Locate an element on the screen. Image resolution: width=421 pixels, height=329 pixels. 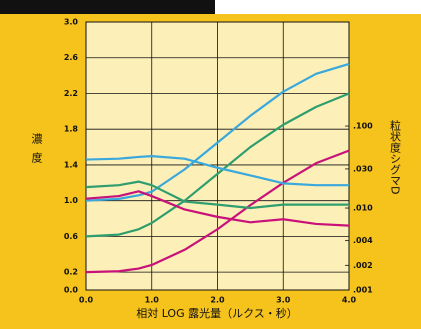
top-band-white is located at coordinates (318, 7).